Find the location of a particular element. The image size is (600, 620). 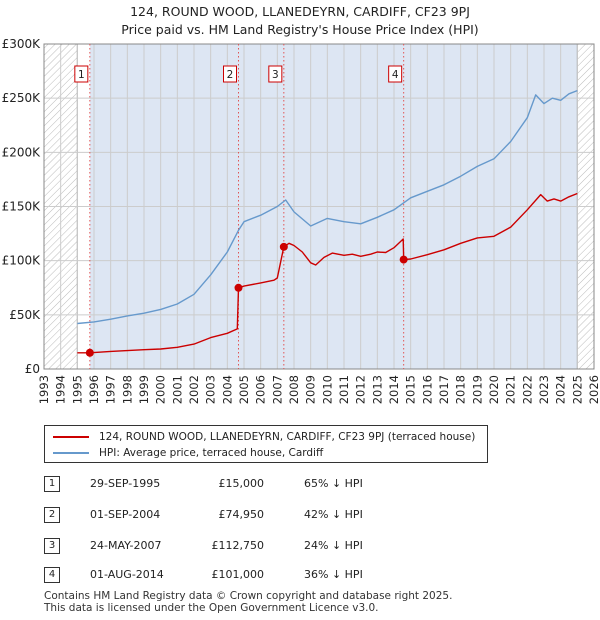

sale-row: 2 01-SEP-2004 £74,950 42% ↓ HPI is located at coordinates (254, 516).